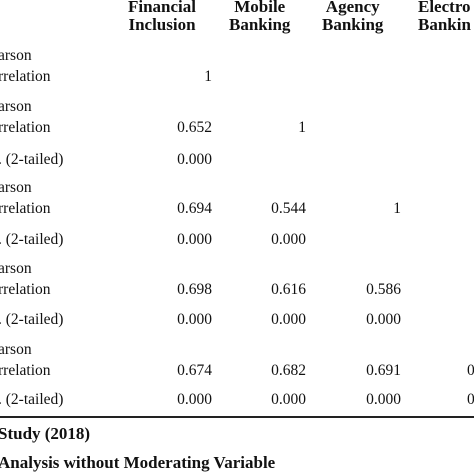 The width and height of the screenshot is (474, 474). What do you see at coordinates (288, 289) in the screenshot?
I see `cell-r4-c2: 0.616` at bounding box center [288, 289].